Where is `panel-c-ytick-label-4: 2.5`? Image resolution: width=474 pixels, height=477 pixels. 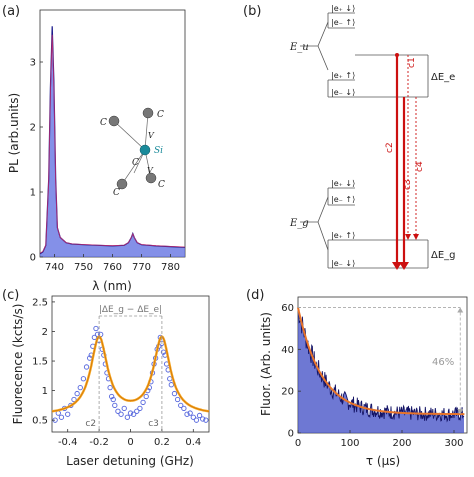 panel-c-ytick-label-4: 2.5 is located at coordinates (40, 302).